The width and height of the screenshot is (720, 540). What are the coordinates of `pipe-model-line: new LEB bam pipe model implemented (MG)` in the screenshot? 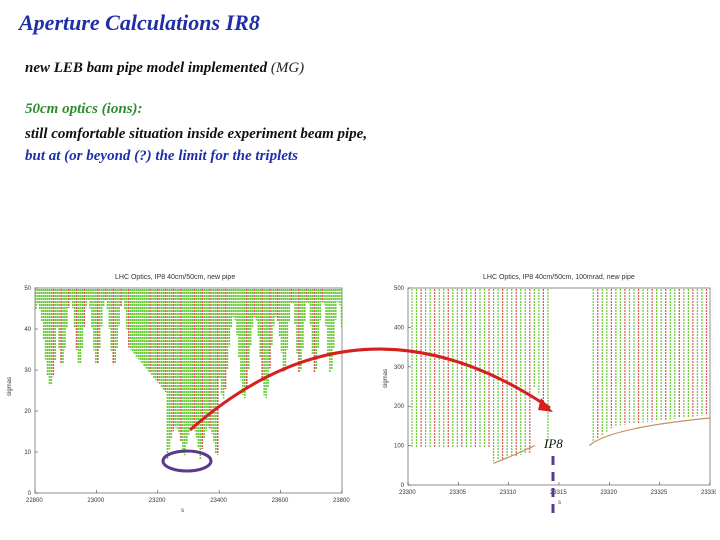 It's located at (164, 68).